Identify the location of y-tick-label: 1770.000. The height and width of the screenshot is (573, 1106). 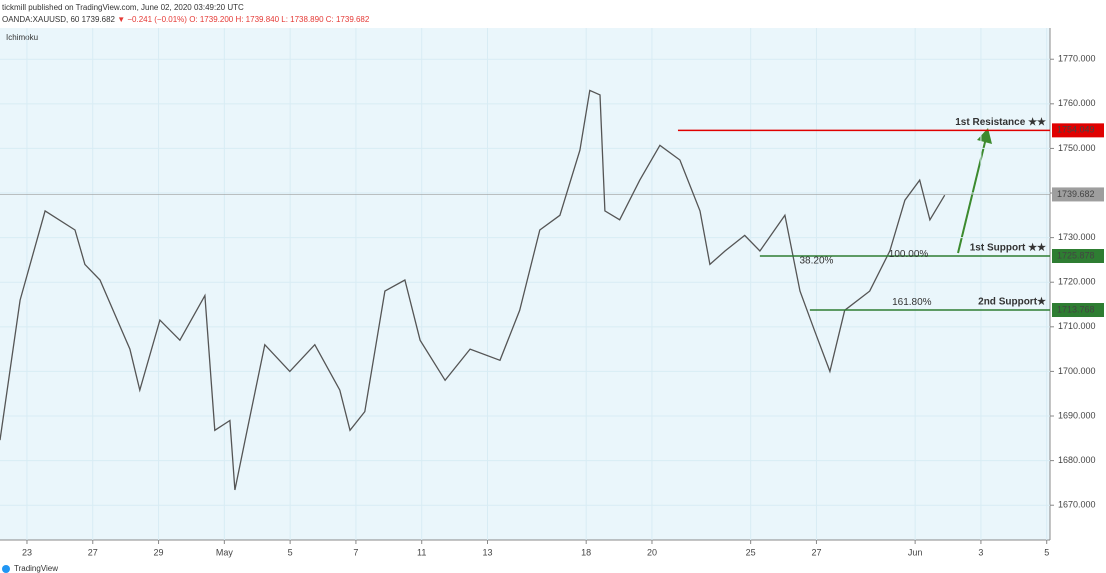
(1077, 59).